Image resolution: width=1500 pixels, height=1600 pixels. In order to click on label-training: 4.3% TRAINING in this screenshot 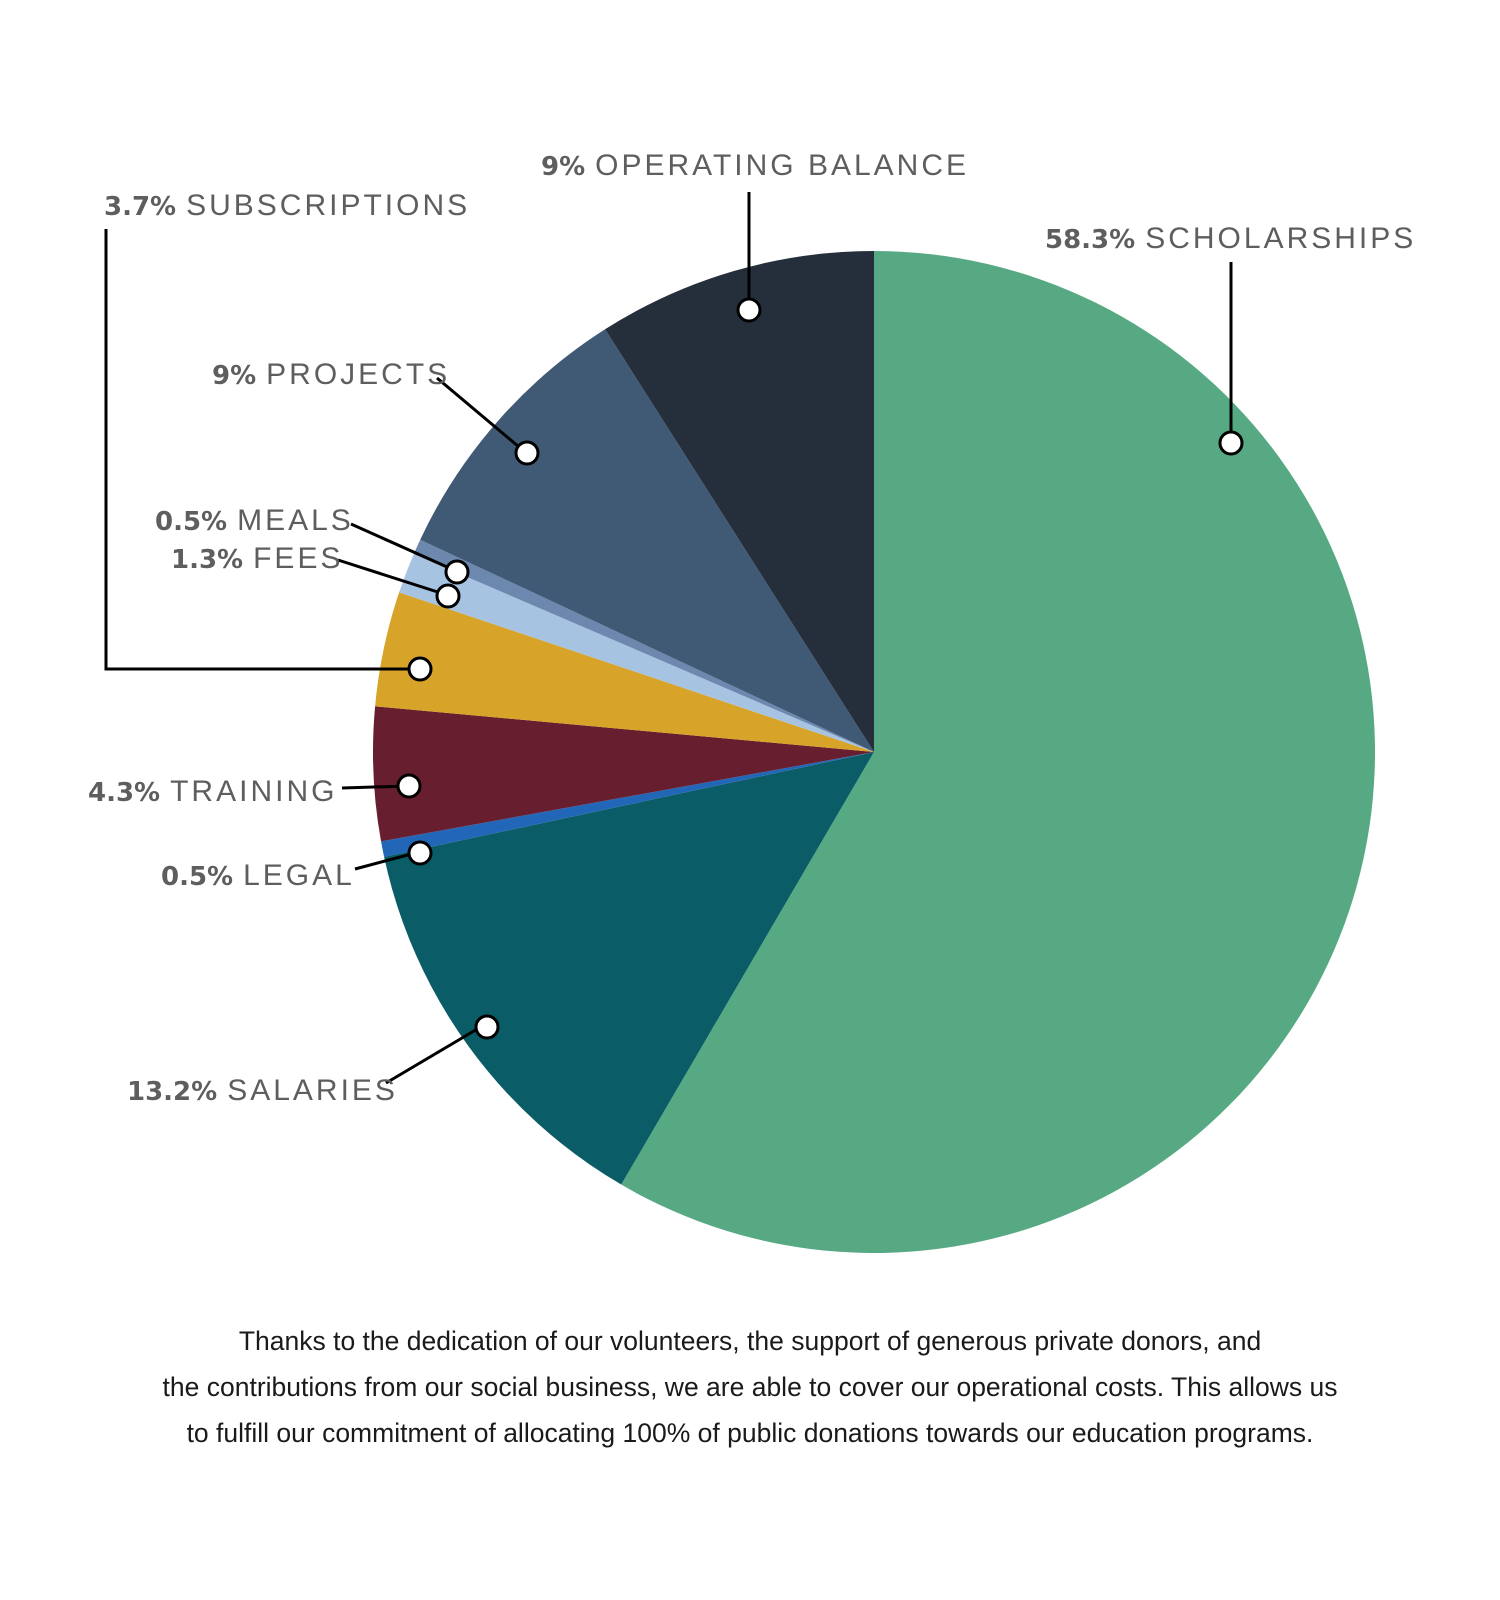, I will do `click(212, 791)`.